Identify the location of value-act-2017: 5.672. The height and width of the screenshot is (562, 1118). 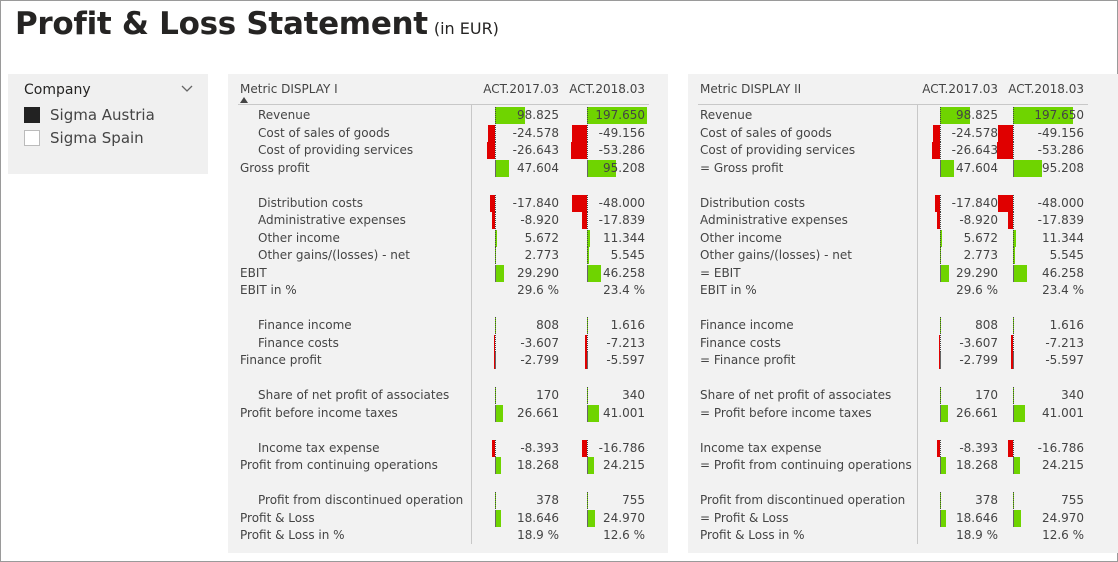
(541, 238).